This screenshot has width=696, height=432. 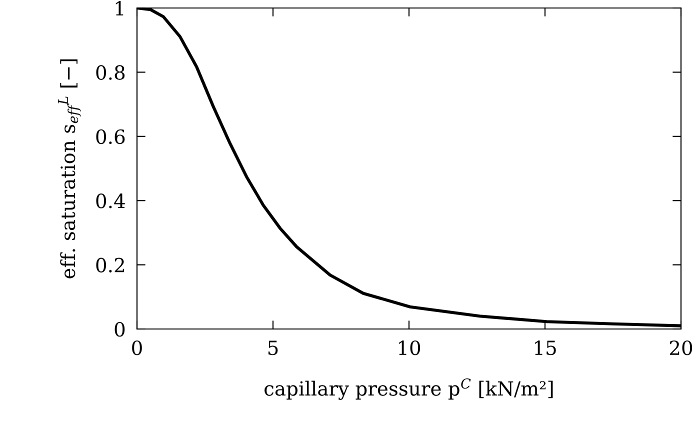 What do you see at coordinates (408, 389) in the screenshot?
I see `x-axis-title: capillary pressure p$^{C}$ [kN/m²]` at bounding box center [408, 389].